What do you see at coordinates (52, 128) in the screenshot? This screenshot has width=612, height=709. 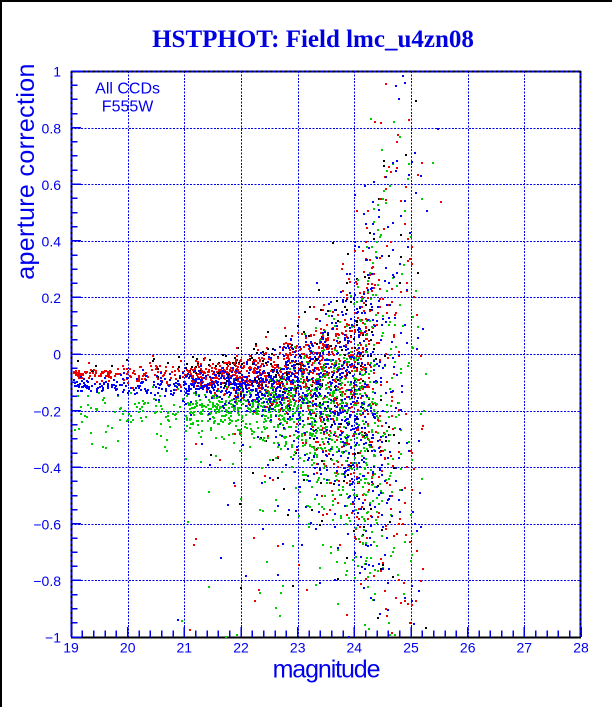 I see `svg-text: 0.8` at bounding box center [52, 128].